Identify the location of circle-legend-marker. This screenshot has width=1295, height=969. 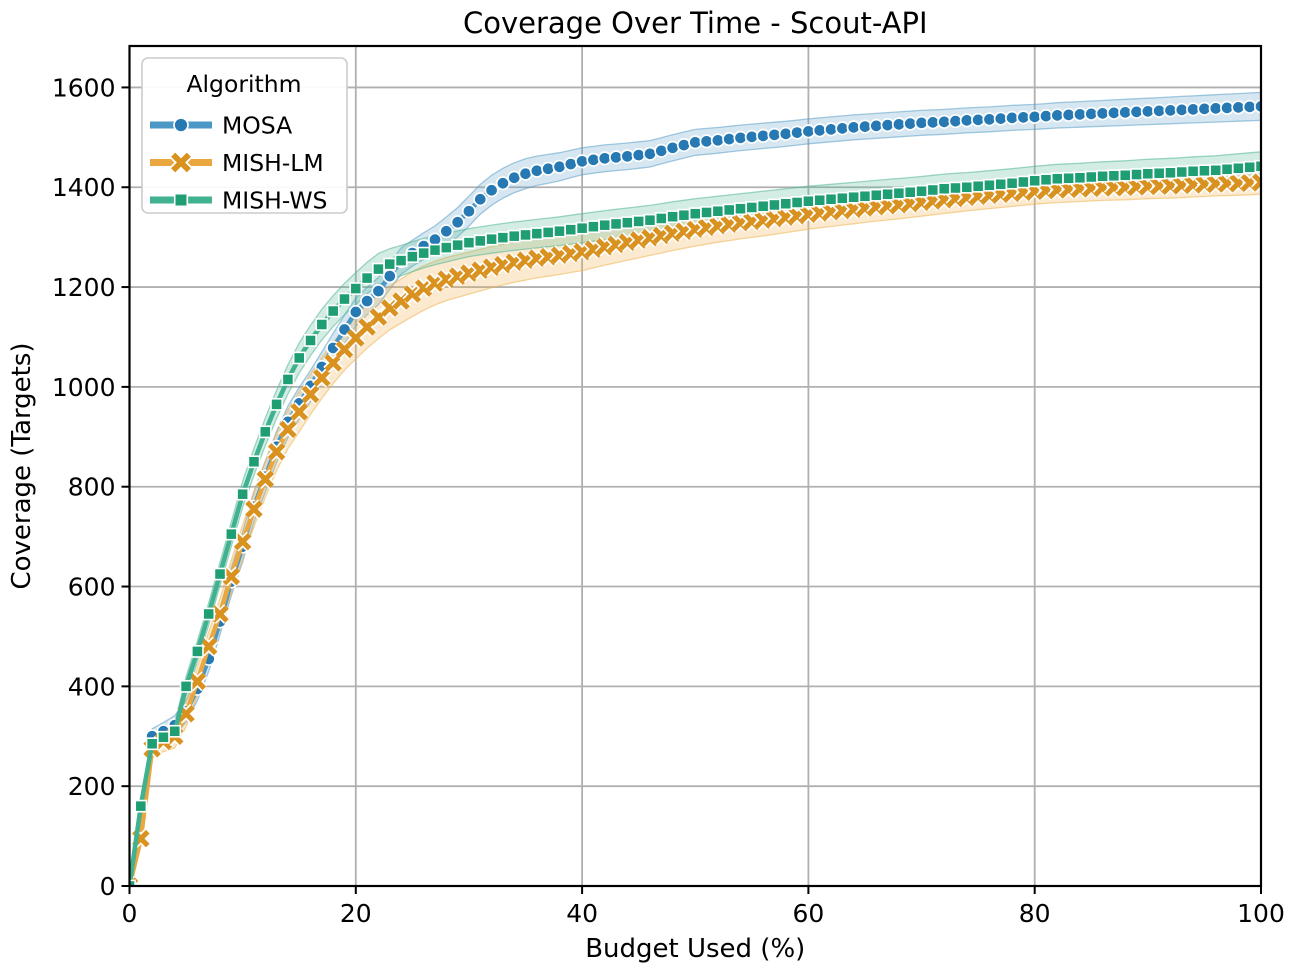
(181, 125).